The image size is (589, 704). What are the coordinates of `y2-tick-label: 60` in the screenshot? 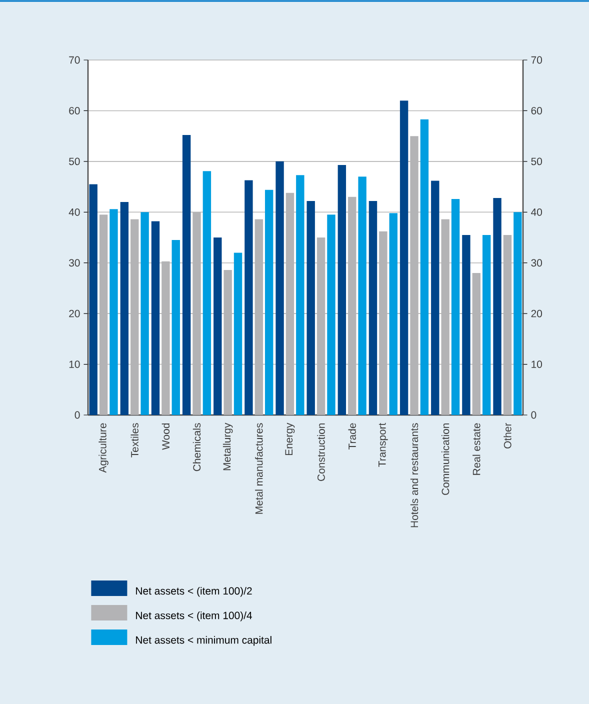 It's located at (74, 110).